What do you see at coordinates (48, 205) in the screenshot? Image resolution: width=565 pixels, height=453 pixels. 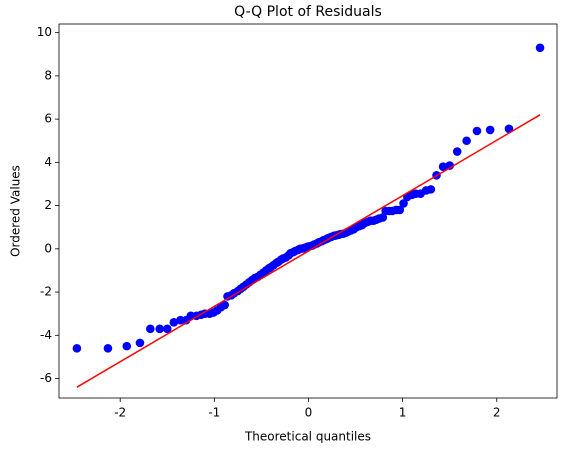 I see `y-tick-label: 2` at bounding box center [48, 205].